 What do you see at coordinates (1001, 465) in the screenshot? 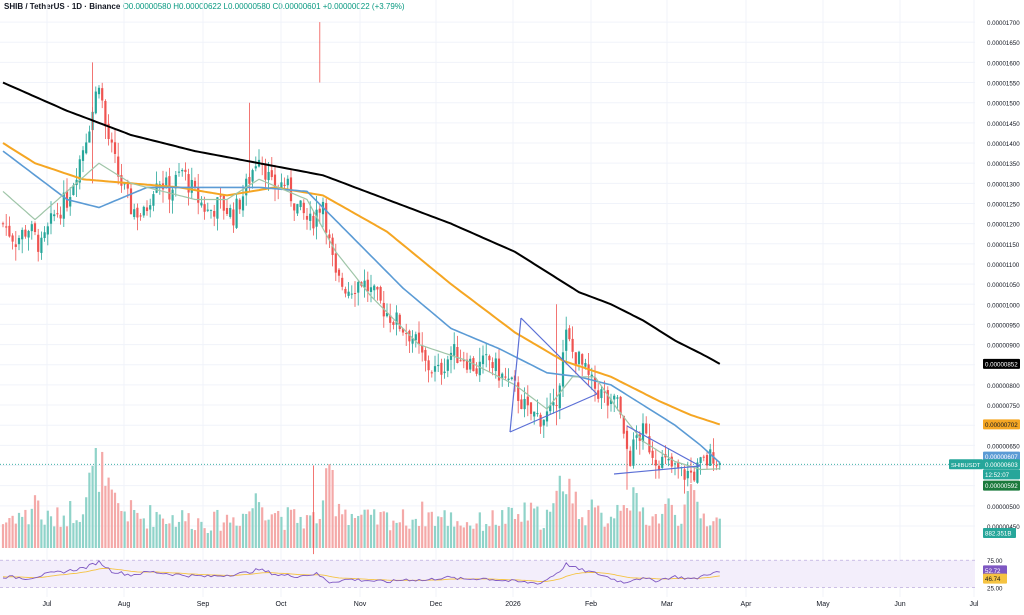
I see `last-price-badge: 0.00000603` at bounding box center [1001, 465].